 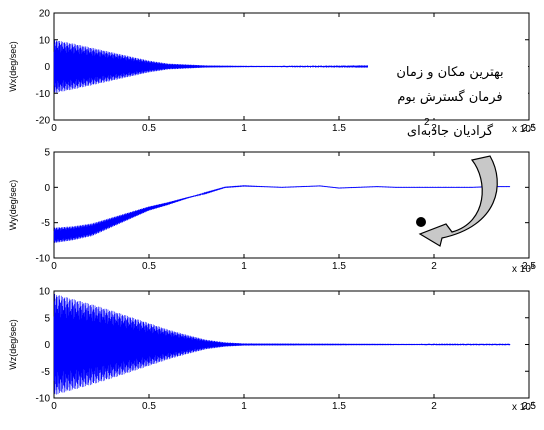 I want to click on series-line-wy, so click(x=282, y=214).